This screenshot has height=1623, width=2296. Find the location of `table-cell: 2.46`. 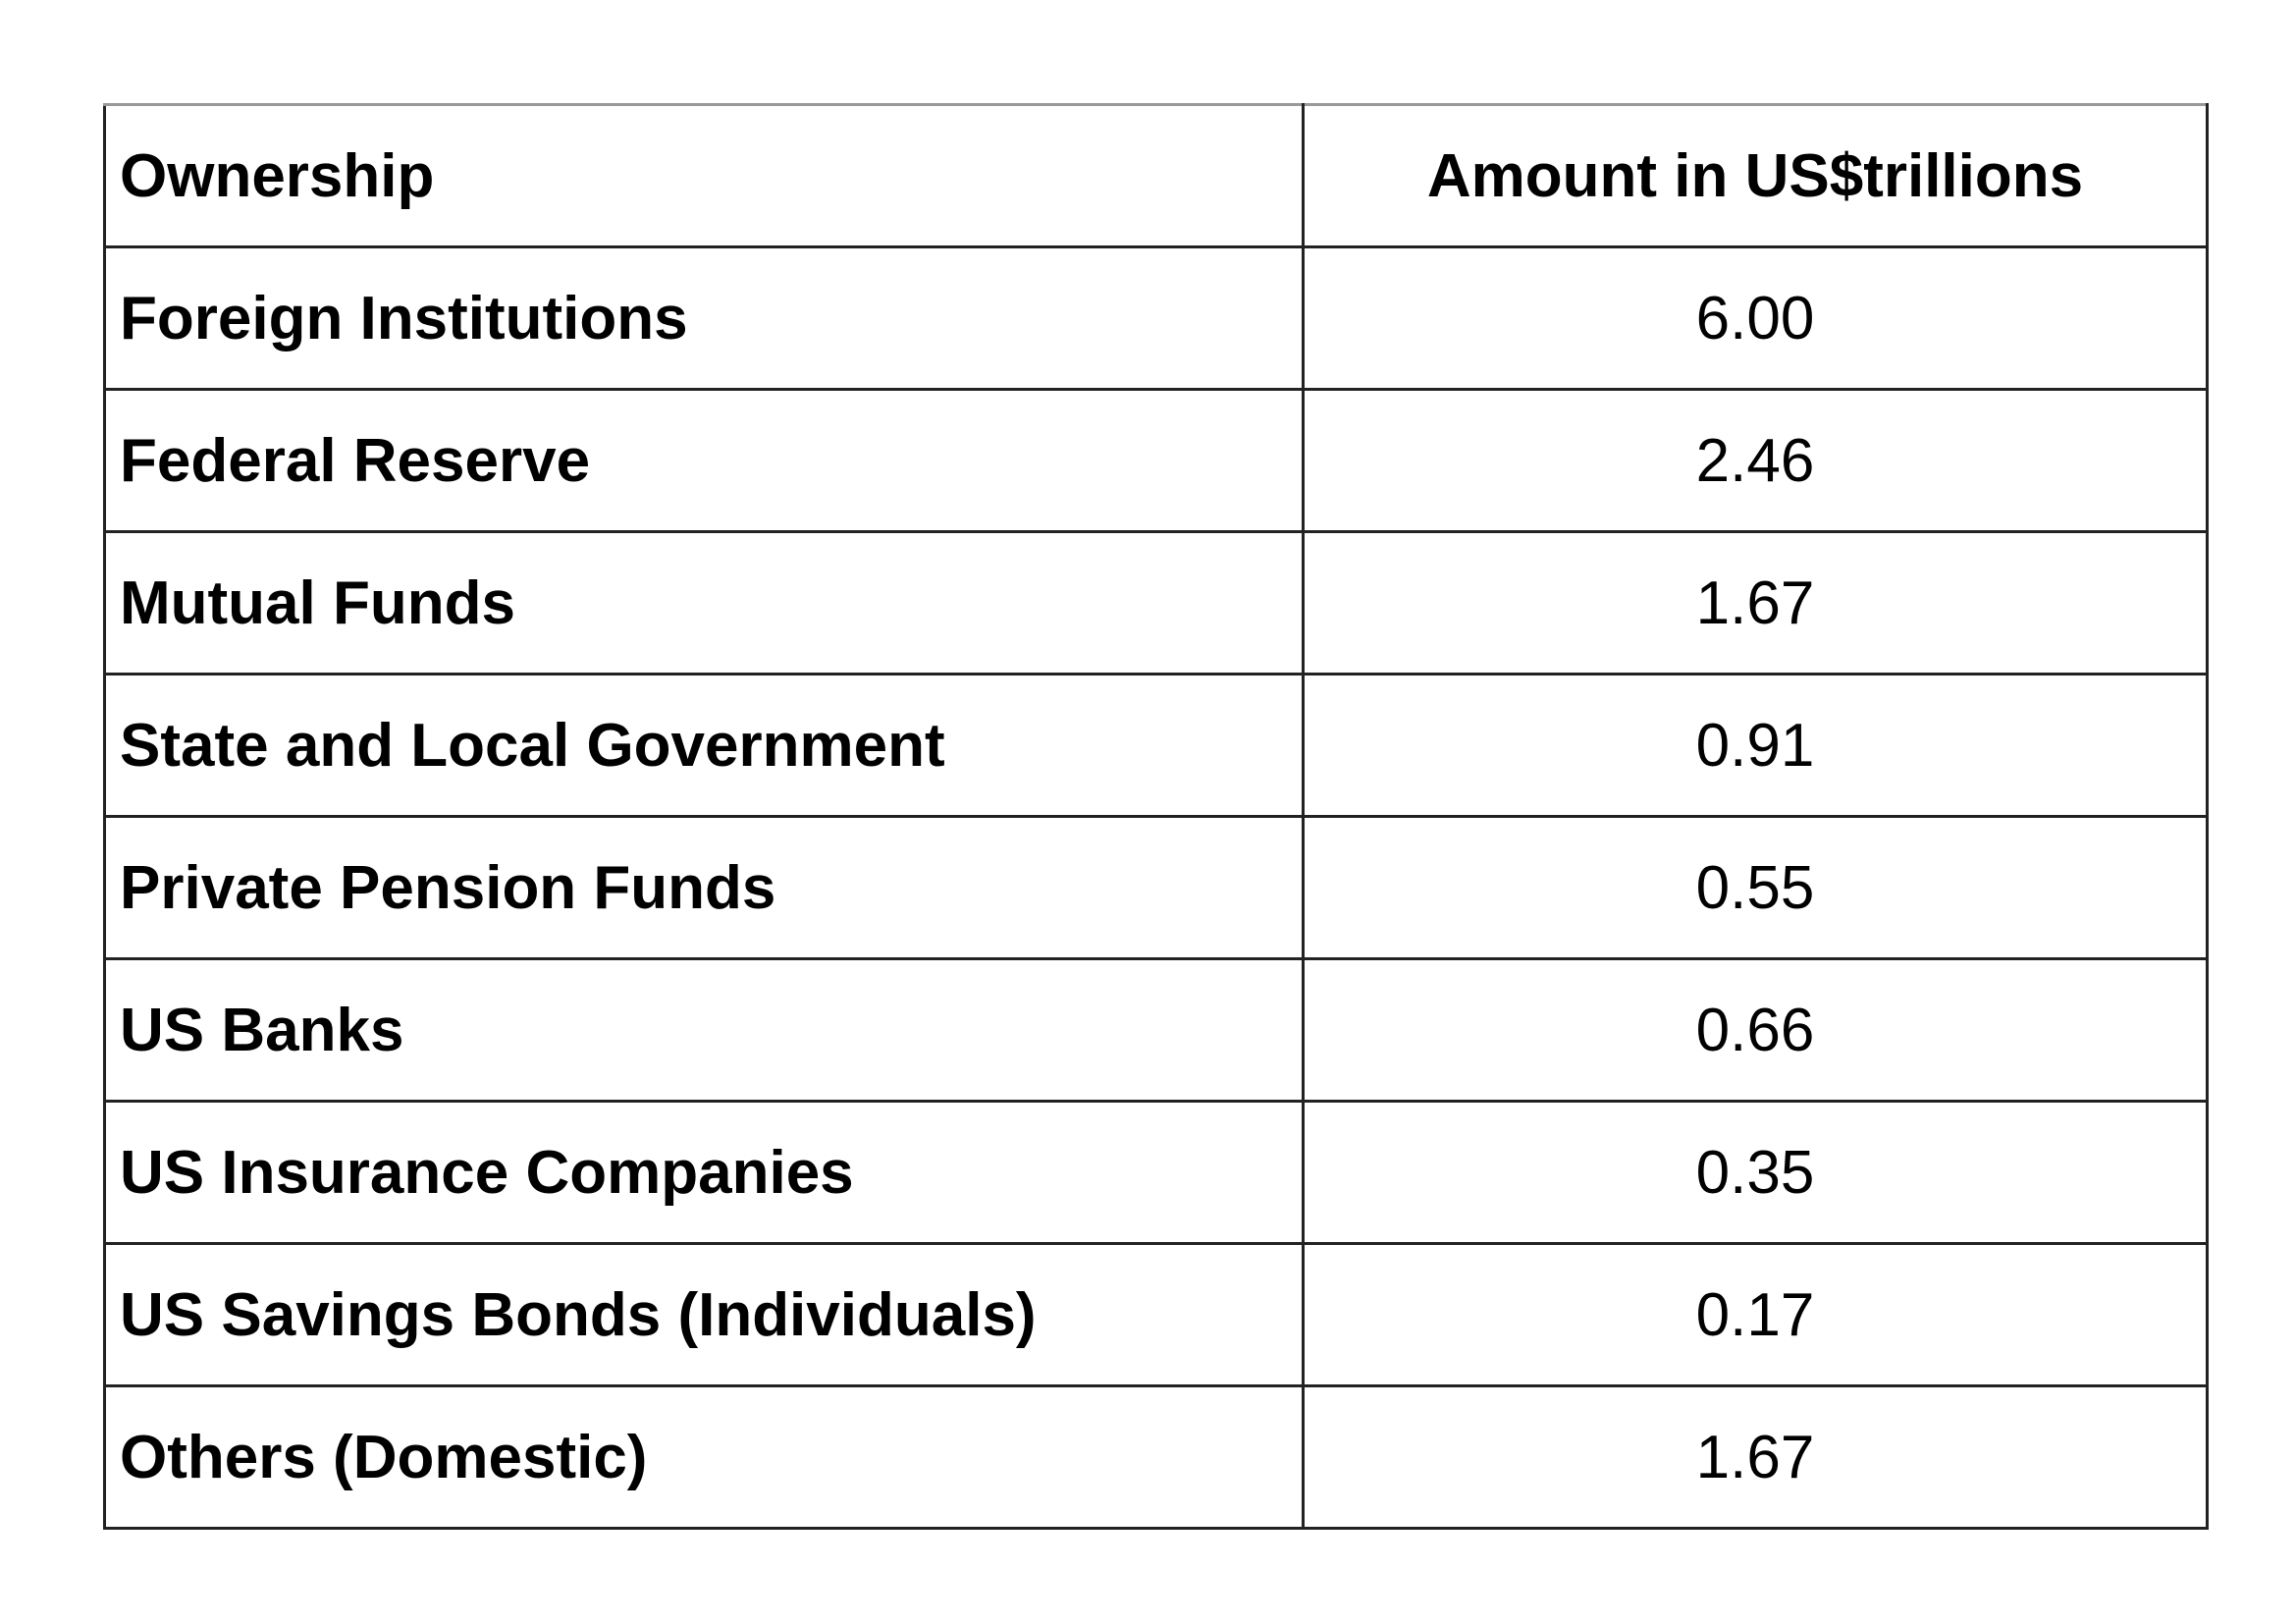

table-cell: 2.46 is located at coordinates (1755, 460).